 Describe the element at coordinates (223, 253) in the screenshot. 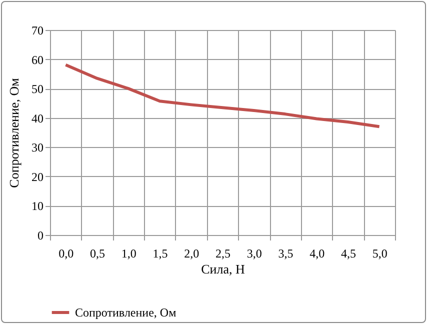

I see `x-tick-label: 2,5` at that location.